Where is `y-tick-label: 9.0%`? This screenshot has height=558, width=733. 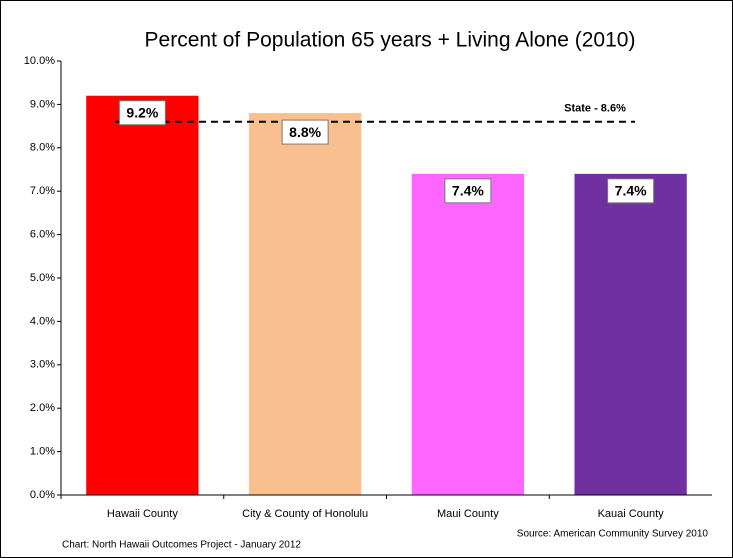
y-tick-label: 9.0% is located at coordinates (42, 104).